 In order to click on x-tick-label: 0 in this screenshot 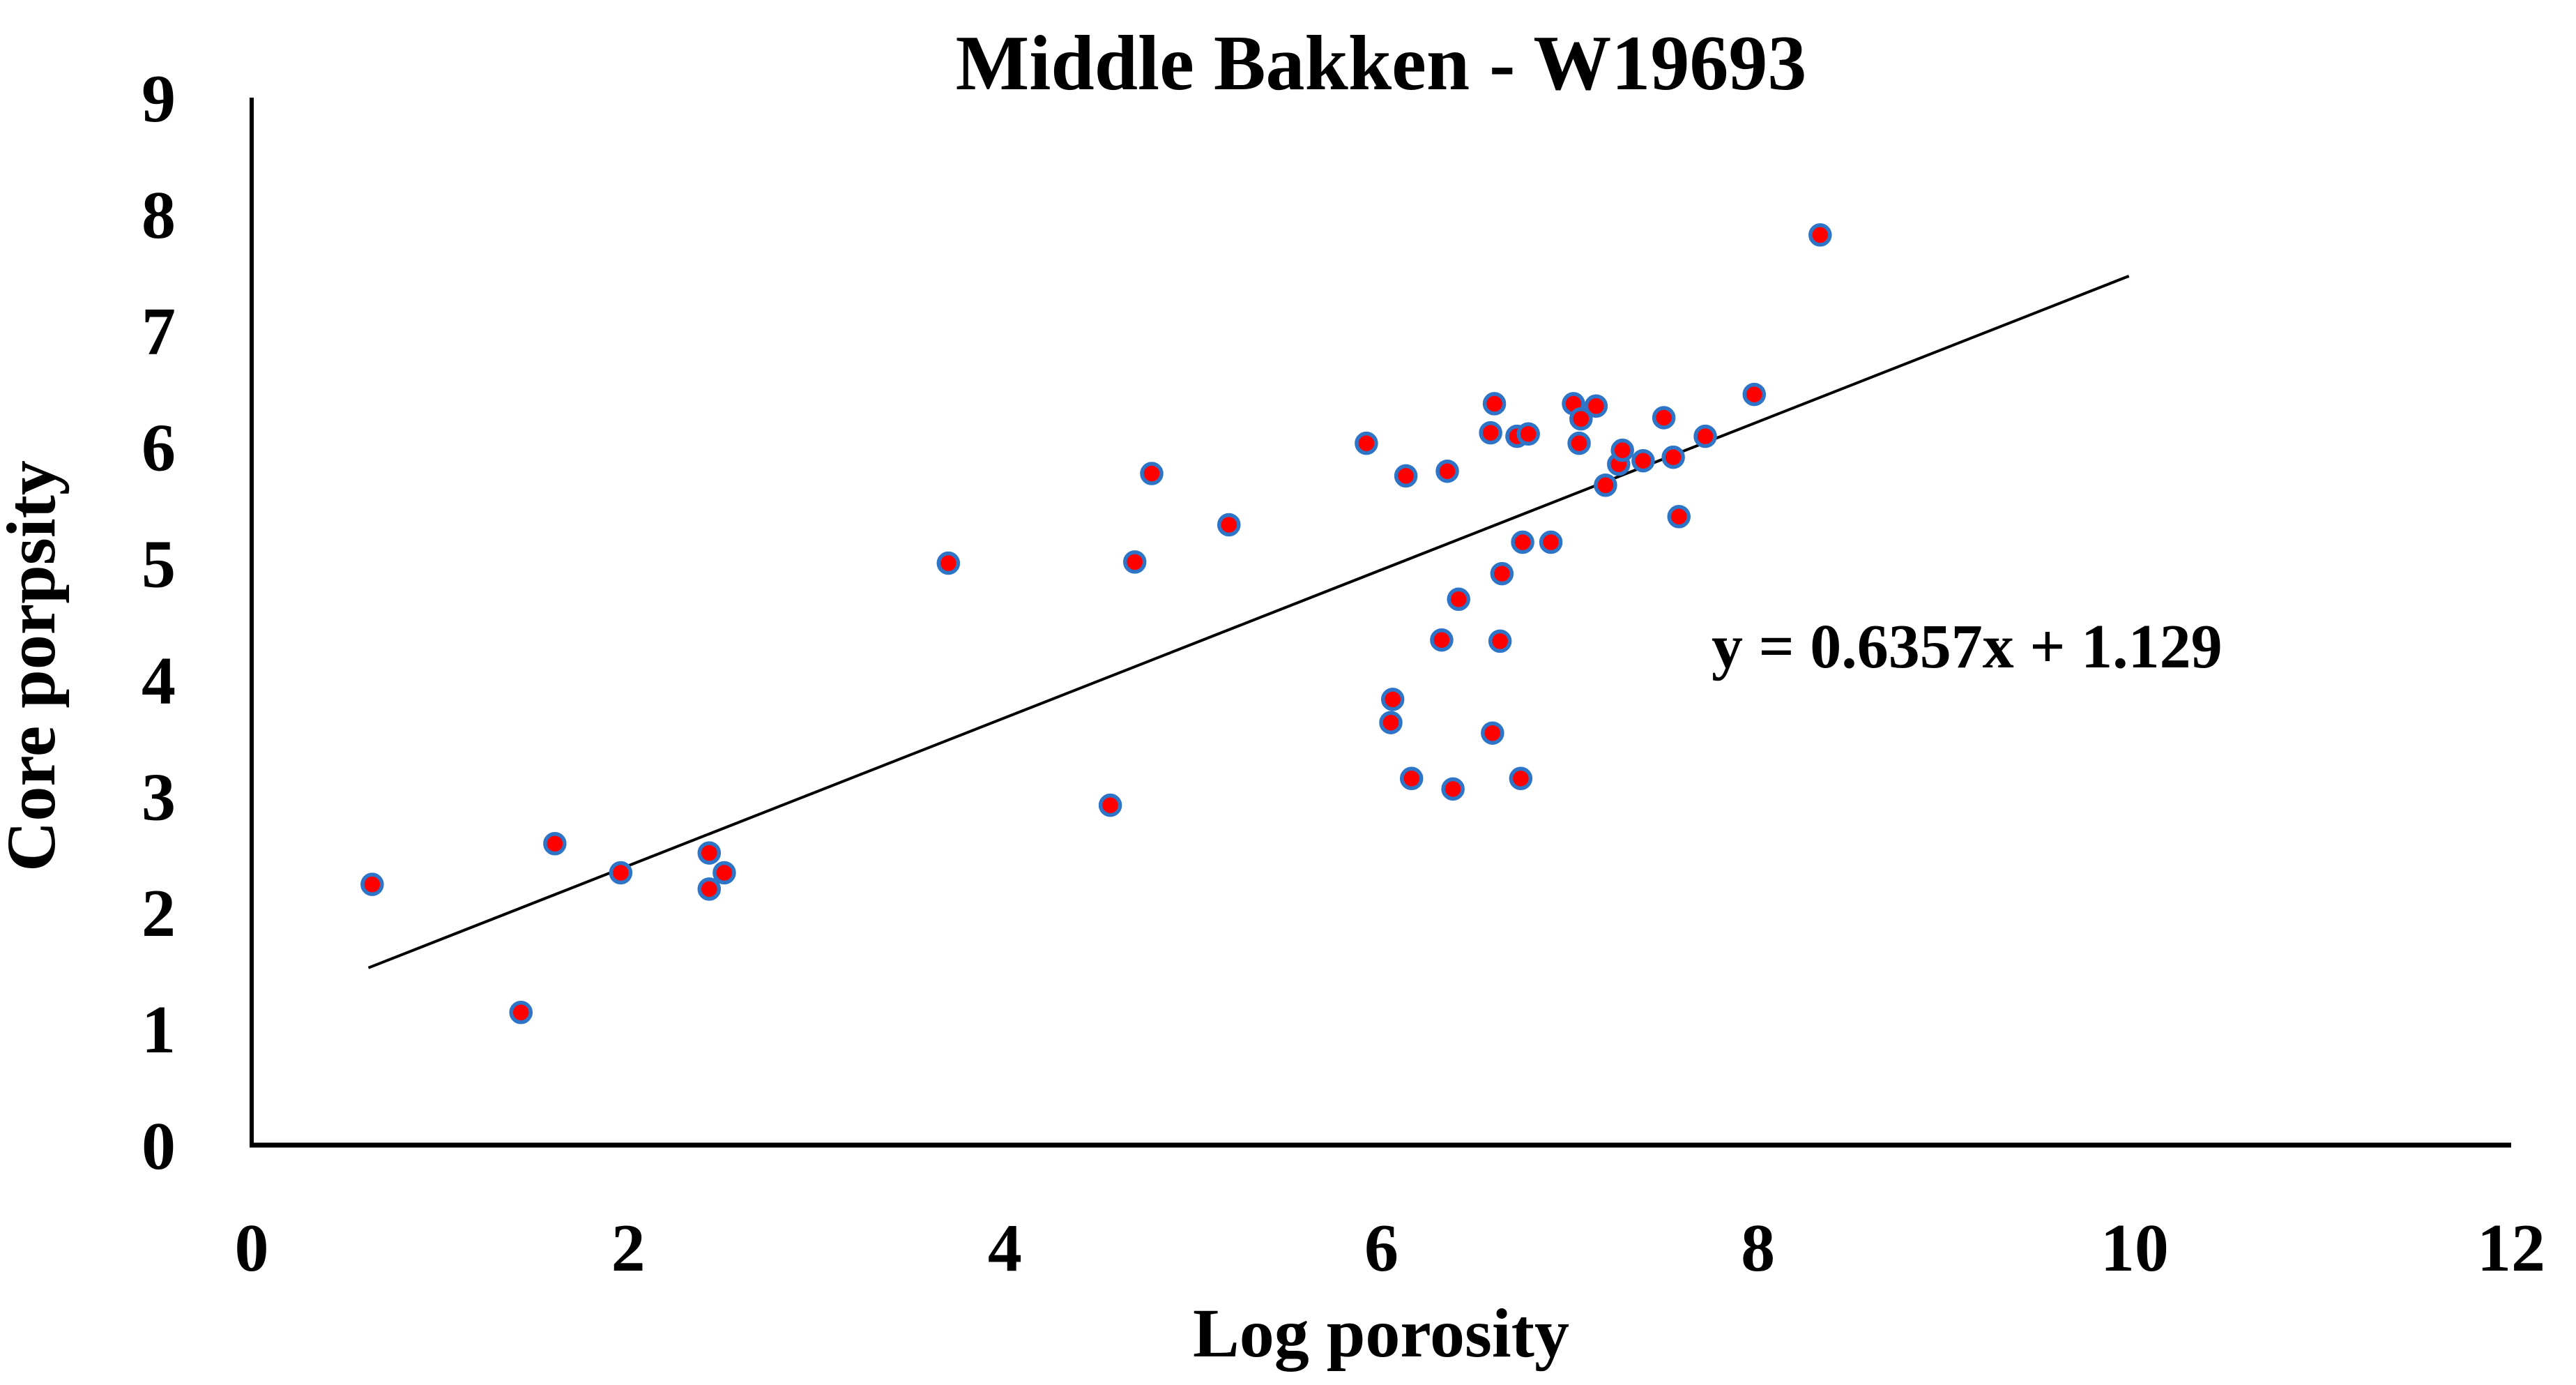, I will do `click(252, 1248)`.